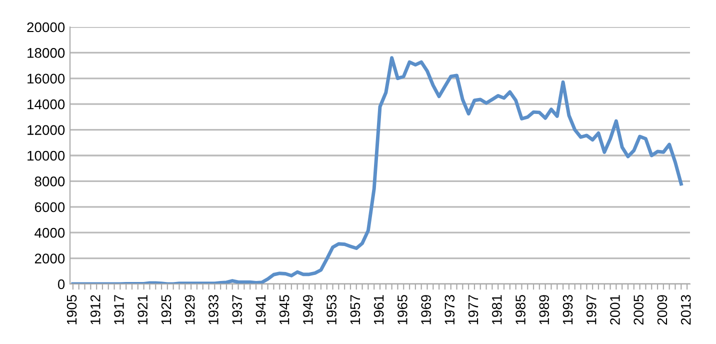  I want to click on y-tick-label: 4000, so click(49, 233).